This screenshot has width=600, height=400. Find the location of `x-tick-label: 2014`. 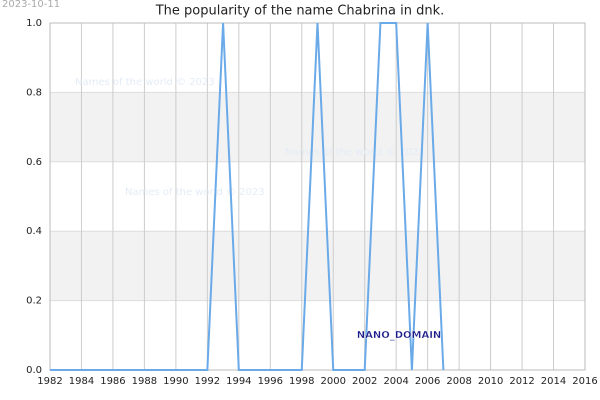

x-tick-label: 2014 is located at coordinates (553, 381).